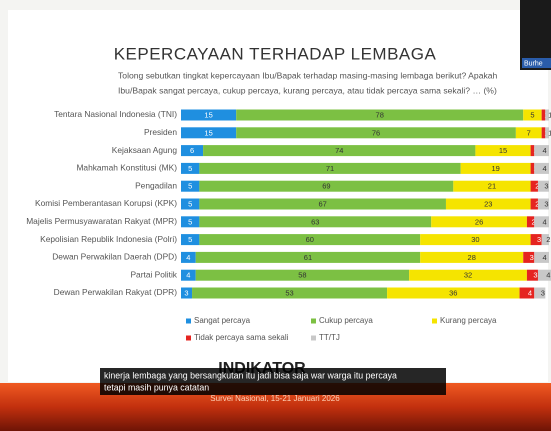 Image resolution: width=551 pixels, height=431 pixels. What do you see at coordinates (156, 387) in the screenshot?
I see `caption: tetapi masih punya catatan` at bounding box center [156, 387].